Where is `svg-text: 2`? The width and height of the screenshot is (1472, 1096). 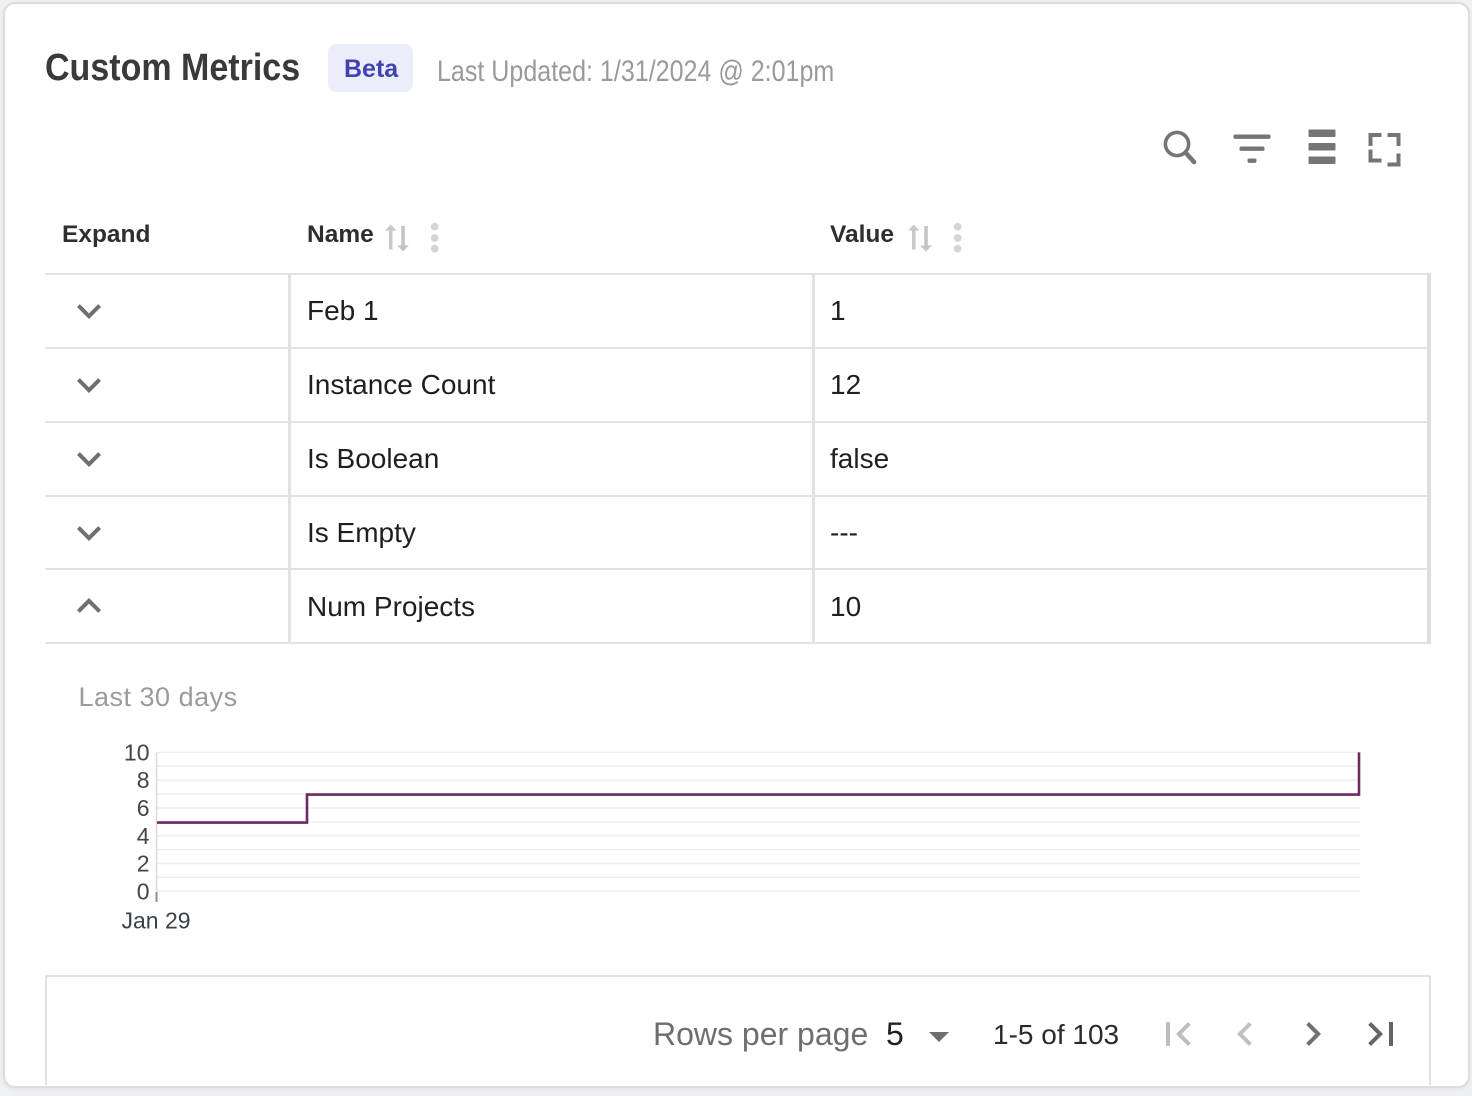 svg-text: 2 is located at coordinates (143, 864).